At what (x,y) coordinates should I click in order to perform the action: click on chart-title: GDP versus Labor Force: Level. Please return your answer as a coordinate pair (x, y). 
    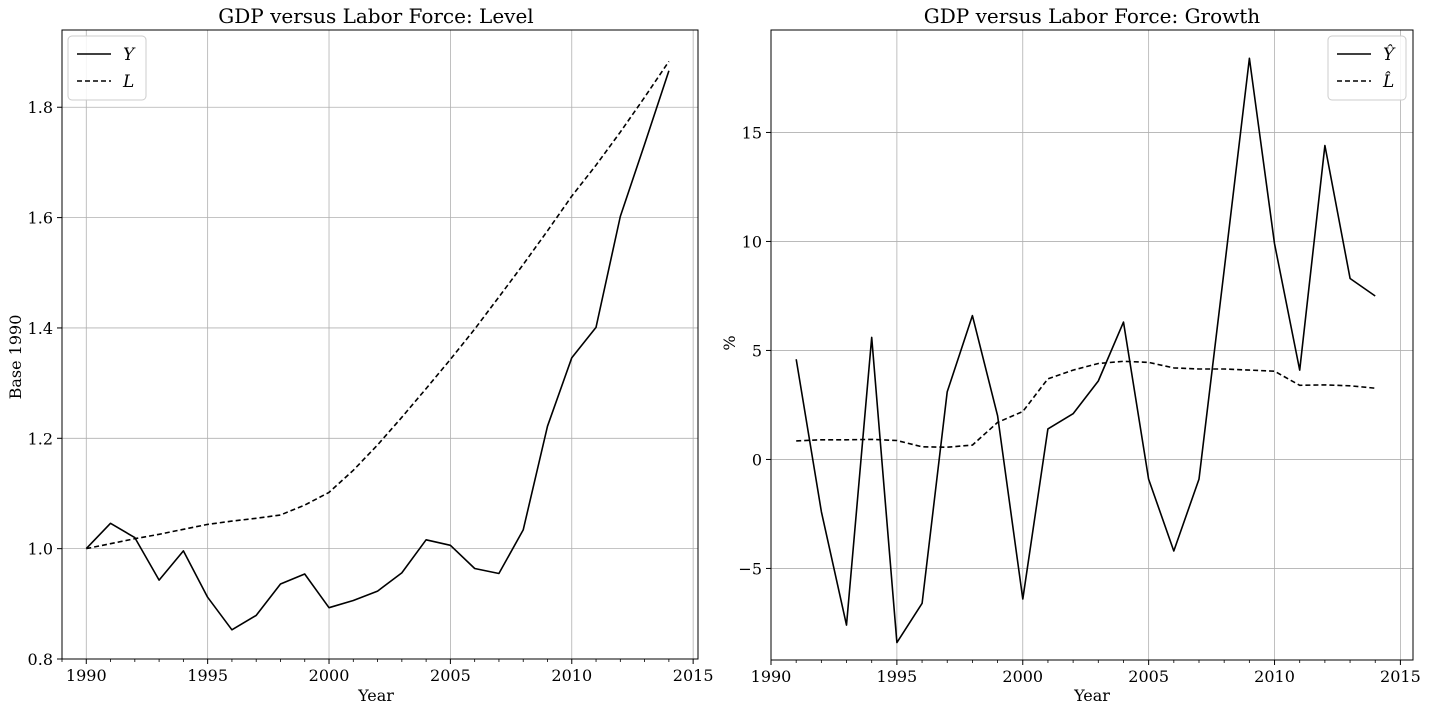
    Looking at the image, I should click on (375, 16).